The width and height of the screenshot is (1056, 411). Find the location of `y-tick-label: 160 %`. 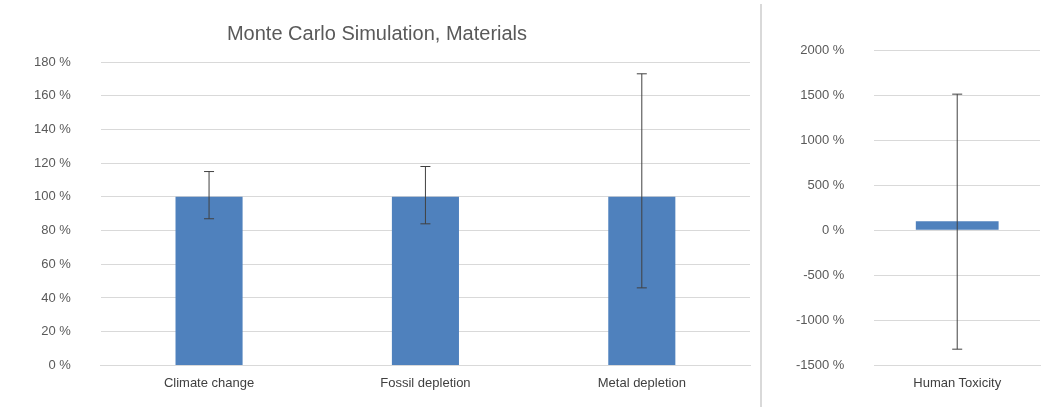

y-tick-label: 160 % is located at coordinates (52, 95).